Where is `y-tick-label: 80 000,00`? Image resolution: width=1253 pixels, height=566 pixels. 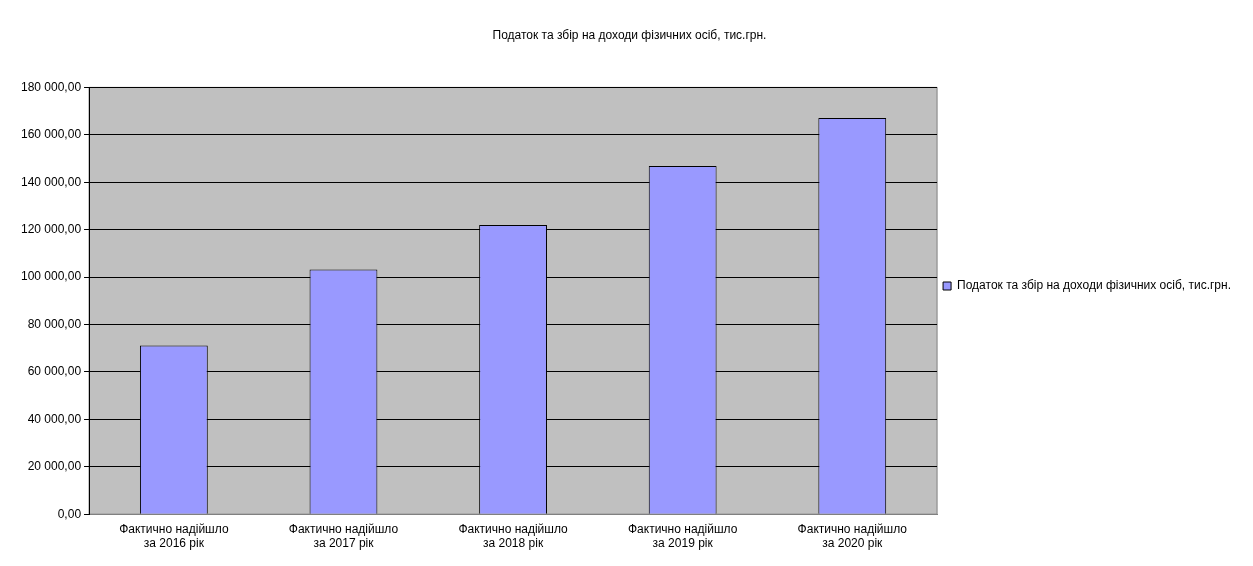 y-tick-label: 80 000,00 is located at coordinates (54, 323).